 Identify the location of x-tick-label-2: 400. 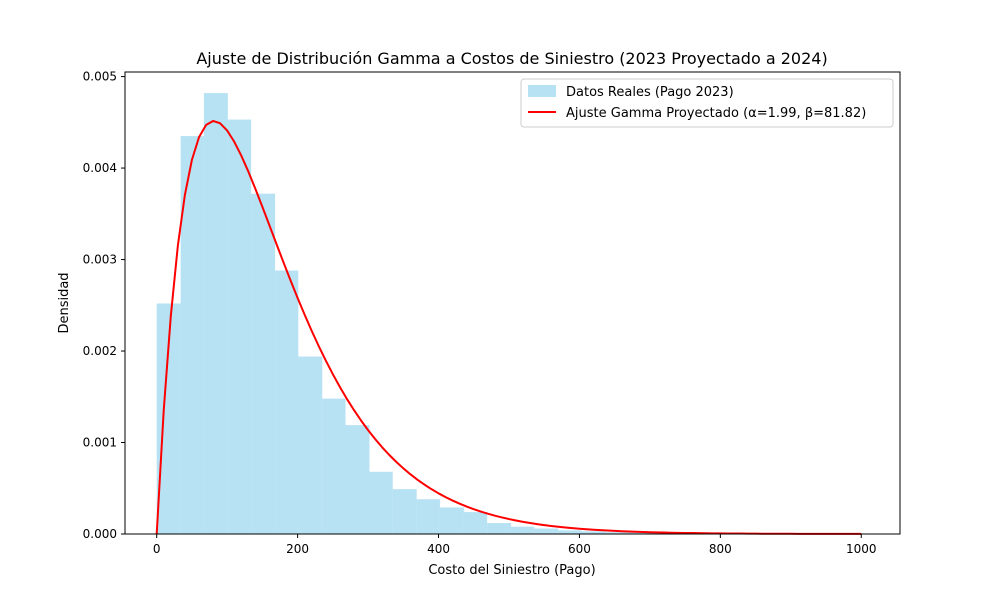
(438, 549).